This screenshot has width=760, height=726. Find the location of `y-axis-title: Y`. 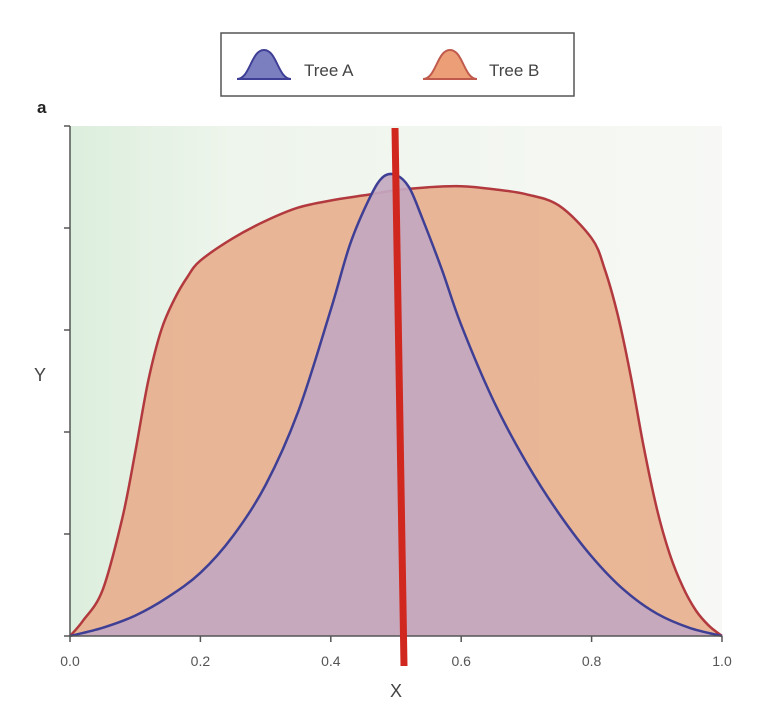

y-axis-title: Y is located at coordinates (40, 375).